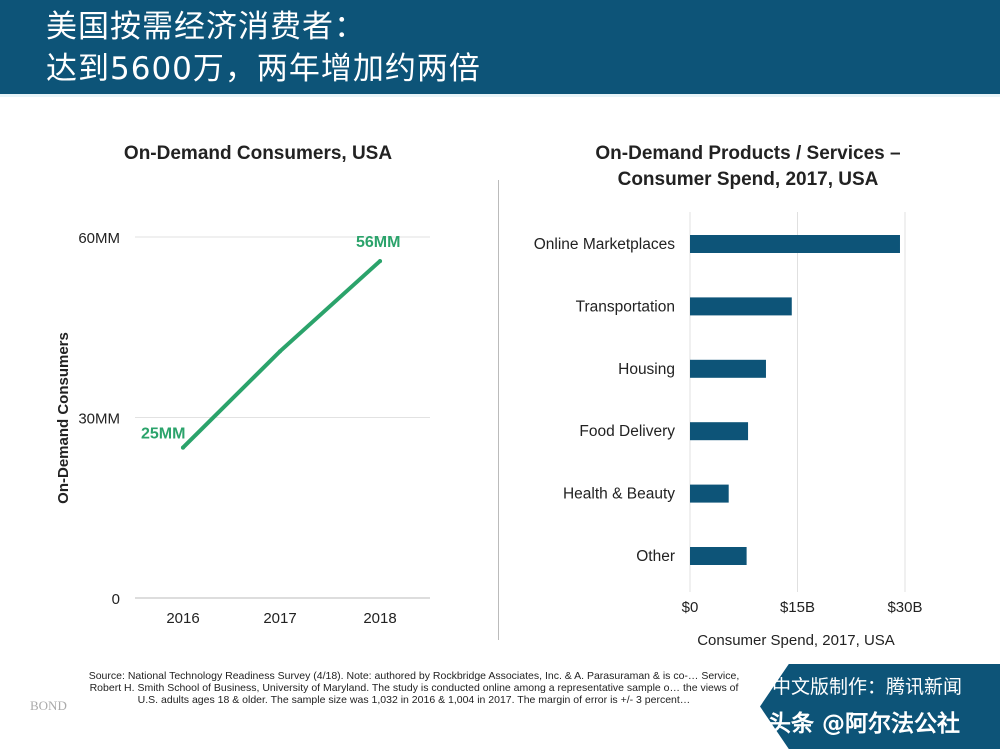 Image resolution: width=1000 pixels, height=749 pixels. What do you see at coordinates (864, 724) in the screenshot?
I see `watermark-line2: 头条 @阿尔法公社` at bounding box center [864, 724].